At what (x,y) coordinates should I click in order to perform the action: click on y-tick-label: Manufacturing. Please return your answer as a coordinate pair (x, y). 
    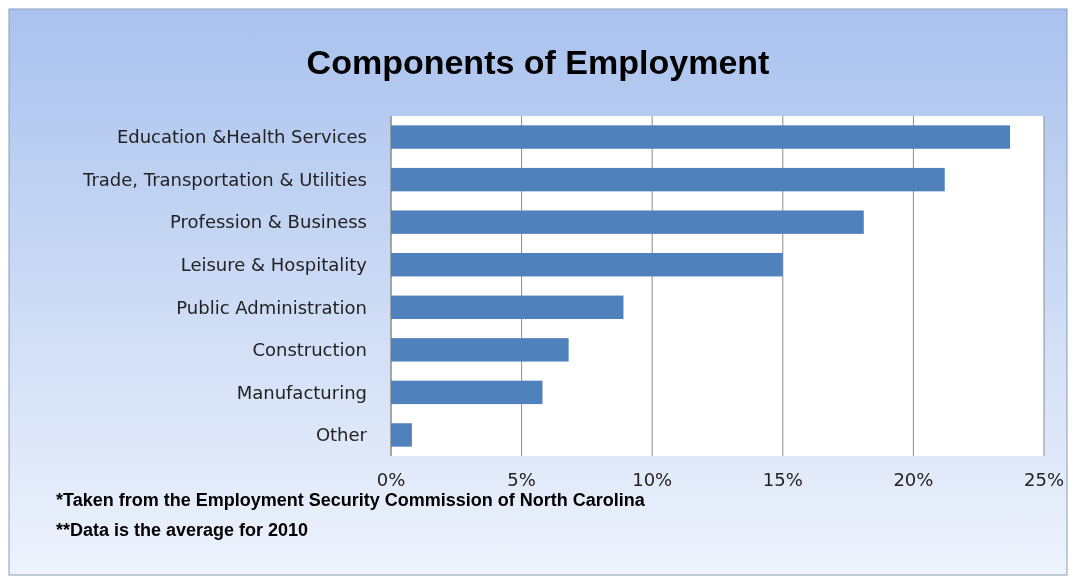
    Looking at the image, I should click on (301, 392).